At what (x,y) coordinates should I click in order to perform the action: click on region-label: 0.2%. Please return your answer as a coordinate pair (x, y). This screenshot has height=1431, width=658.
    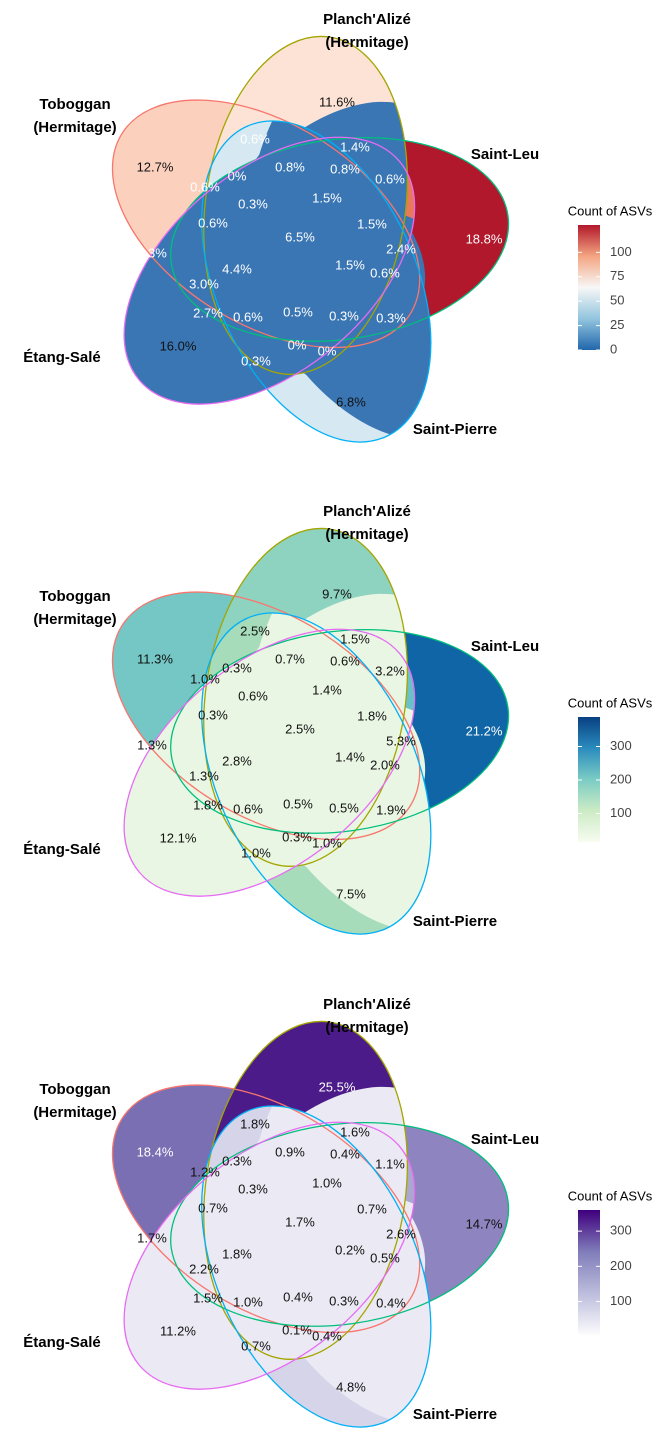
    Looking at the image, I should click on (350, 1249).